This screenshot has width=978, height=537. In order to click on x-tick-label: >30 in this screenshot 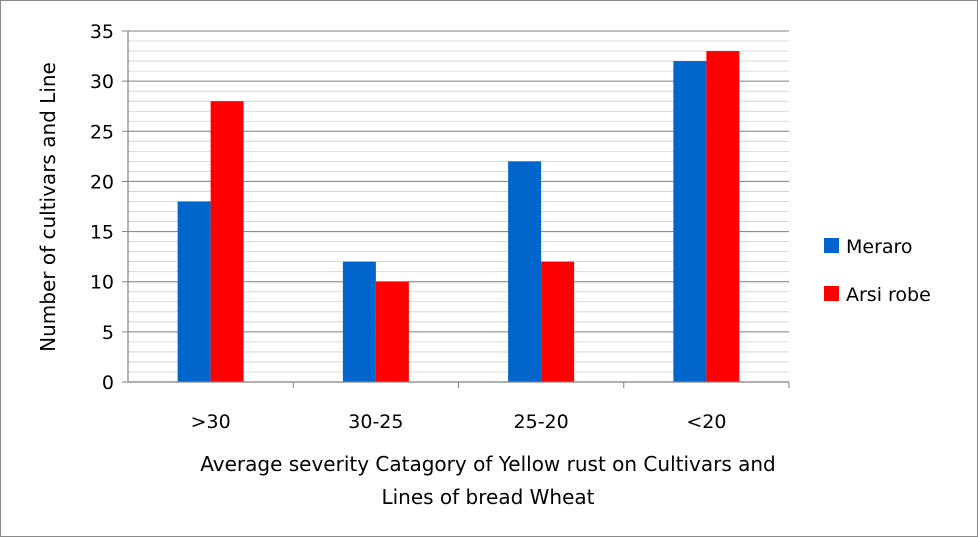, I will do `click(211, 422)`.